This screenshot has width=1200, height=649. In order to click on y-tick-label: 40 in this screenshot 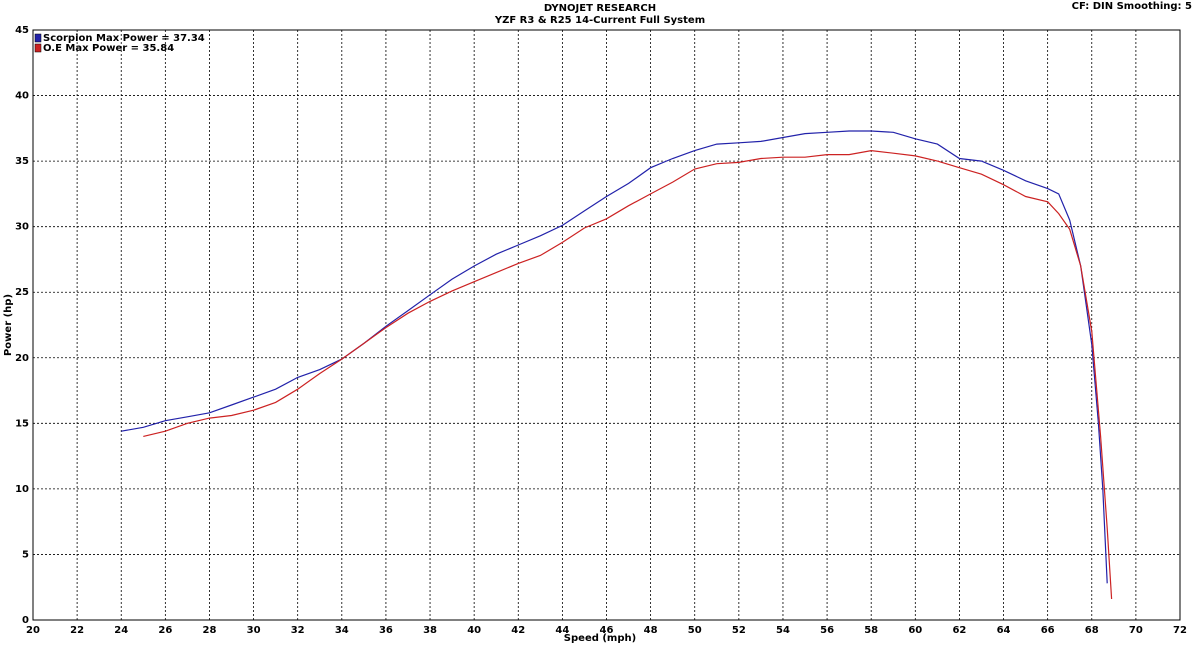, I will do `click(22, 96)`.